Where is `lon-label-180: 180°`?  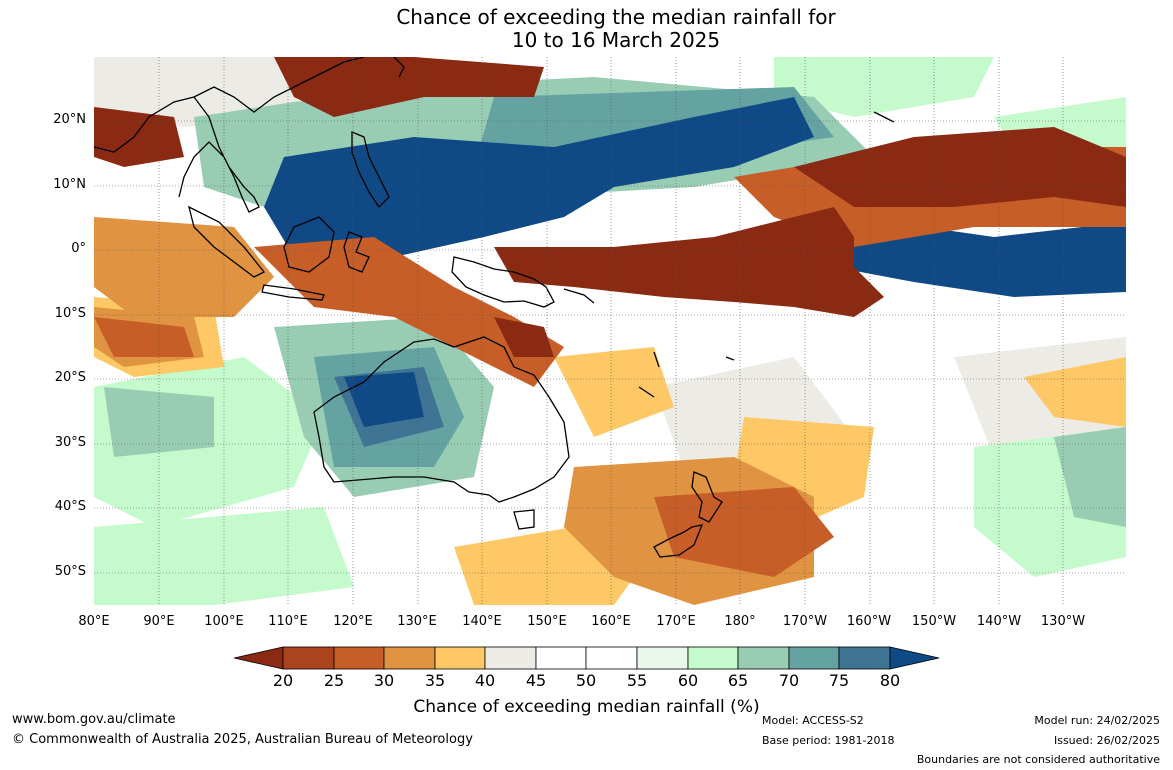
lon-label-180: 180° is located at coordinates (740, 621).